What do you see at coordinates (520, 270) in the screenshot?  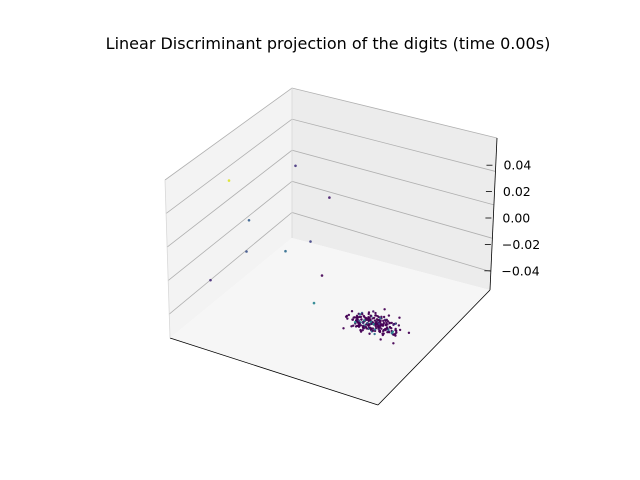 I see `z-tick-label: −0.04` at bounding box center [520, 270].